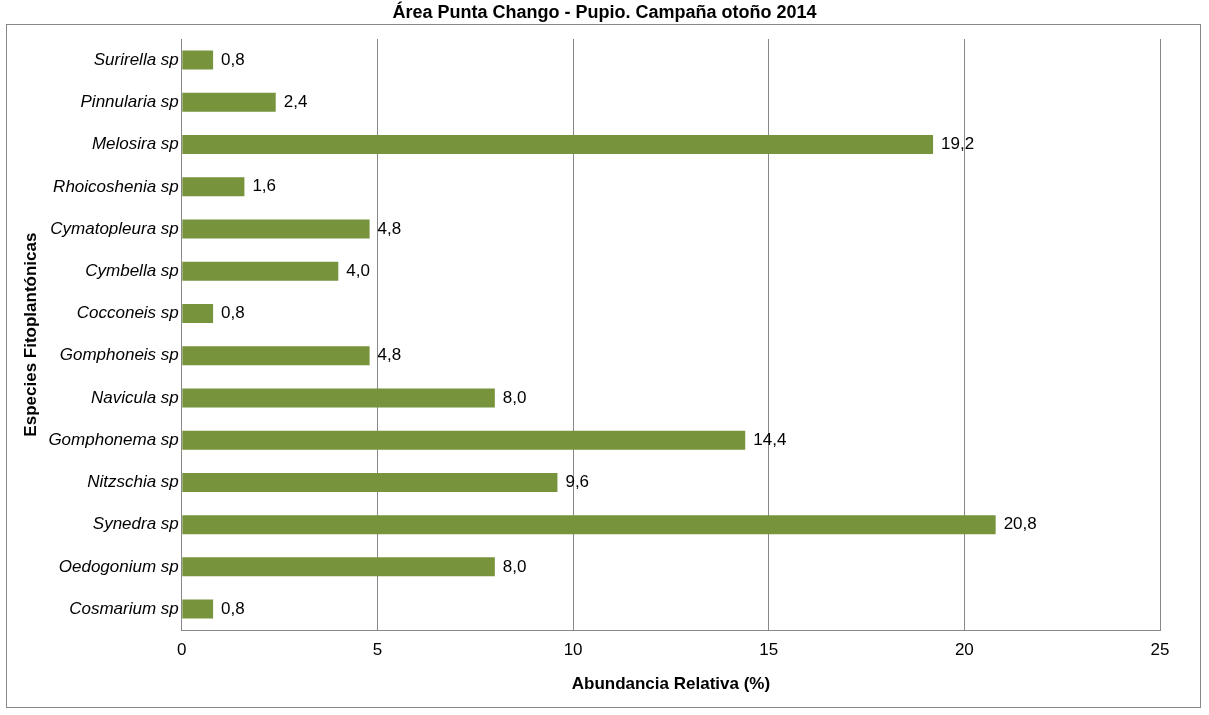 Image resolution: width=1209 pixels, height=715 pixels. I want to click on y-tick-label: Nitzschia sp, so click(133, 482).